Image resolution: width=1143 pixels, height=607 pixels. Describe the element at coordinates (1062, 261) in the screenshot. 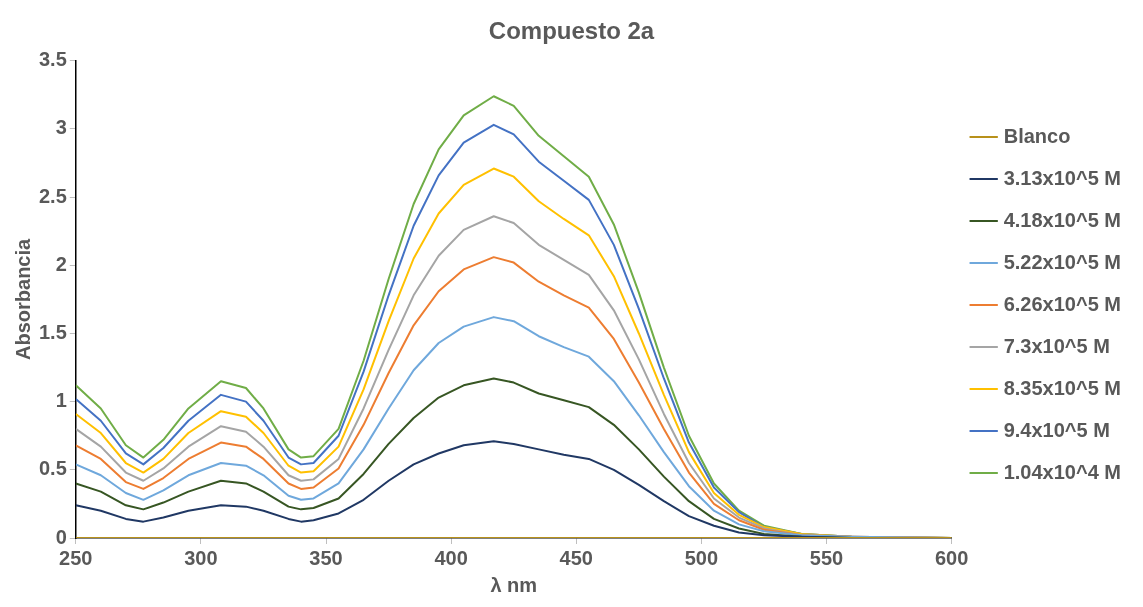

I see `legend-label: 5.22x10^5 M` at that location.